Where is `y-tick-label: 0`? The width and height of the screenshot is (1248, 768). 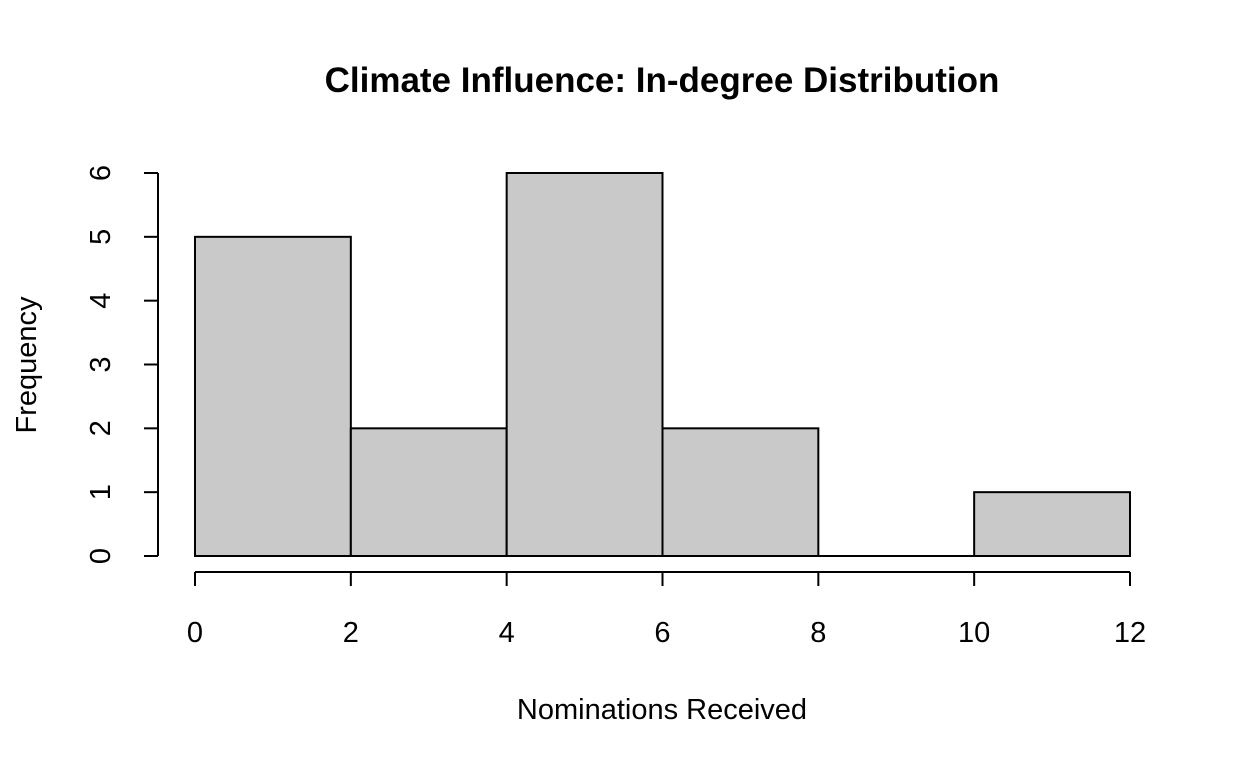 y-tick-label: 0 is located at coordinates (101, 556).